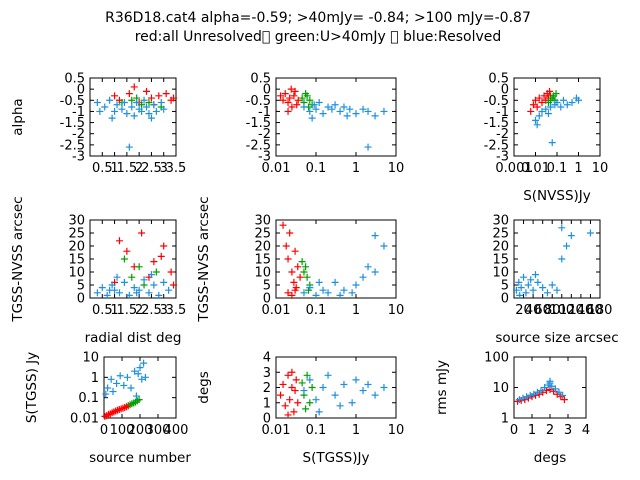  What do you see at coordinates (586, 430) in the screenshot?
I see `x-tick-label: 4` at bounding box center [586, 430].